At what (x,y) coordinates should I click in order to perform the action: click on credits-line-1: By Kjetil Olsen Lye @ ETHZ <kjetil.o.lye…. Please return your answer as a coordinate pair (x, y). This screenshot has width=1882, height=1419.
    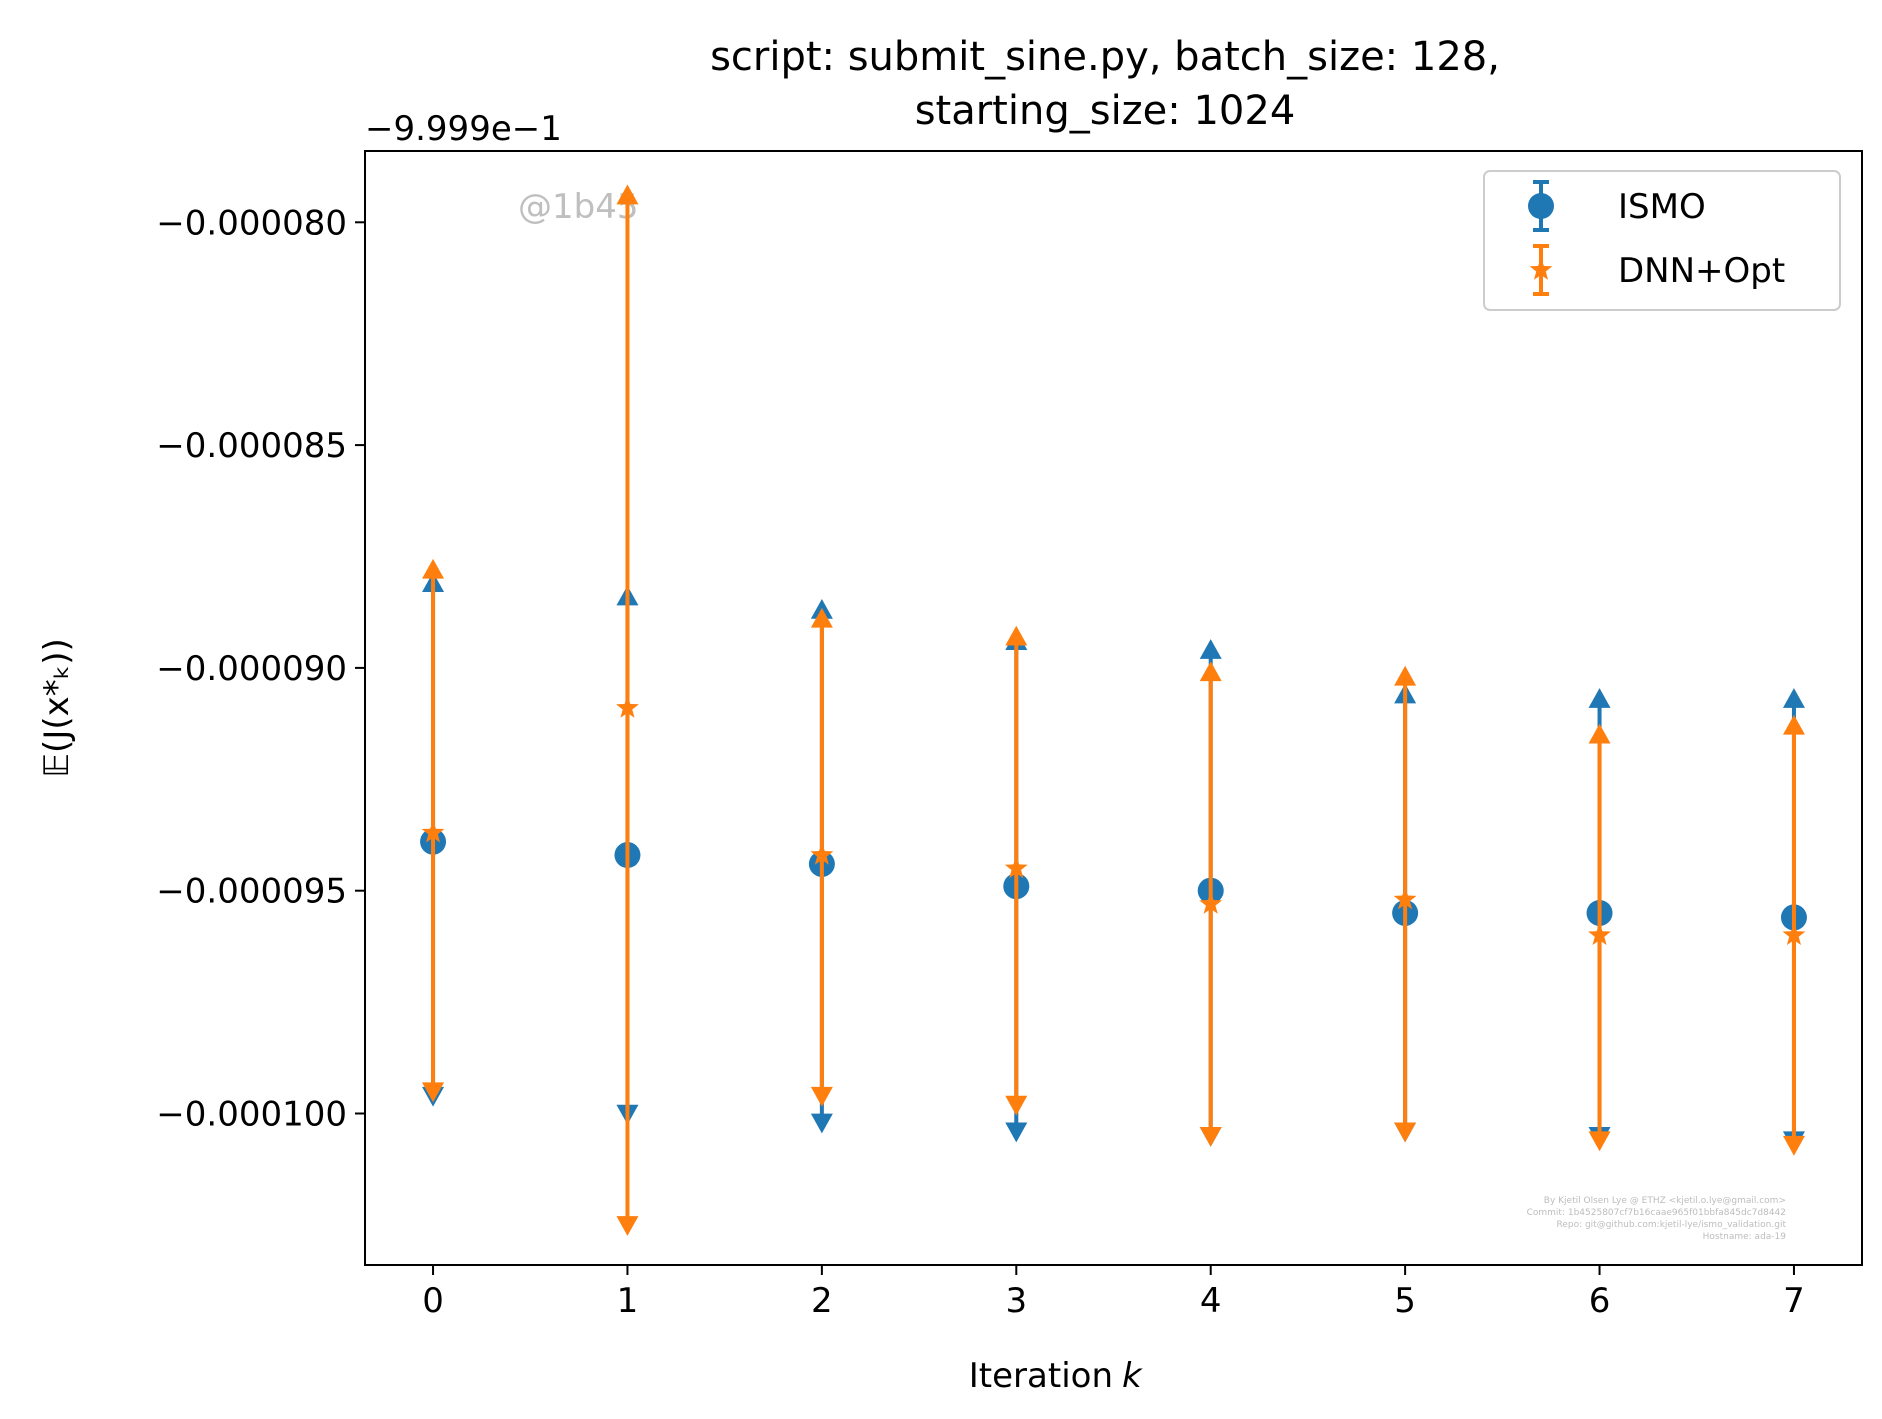
    Looking at the image, I should click on (1665, 1201).